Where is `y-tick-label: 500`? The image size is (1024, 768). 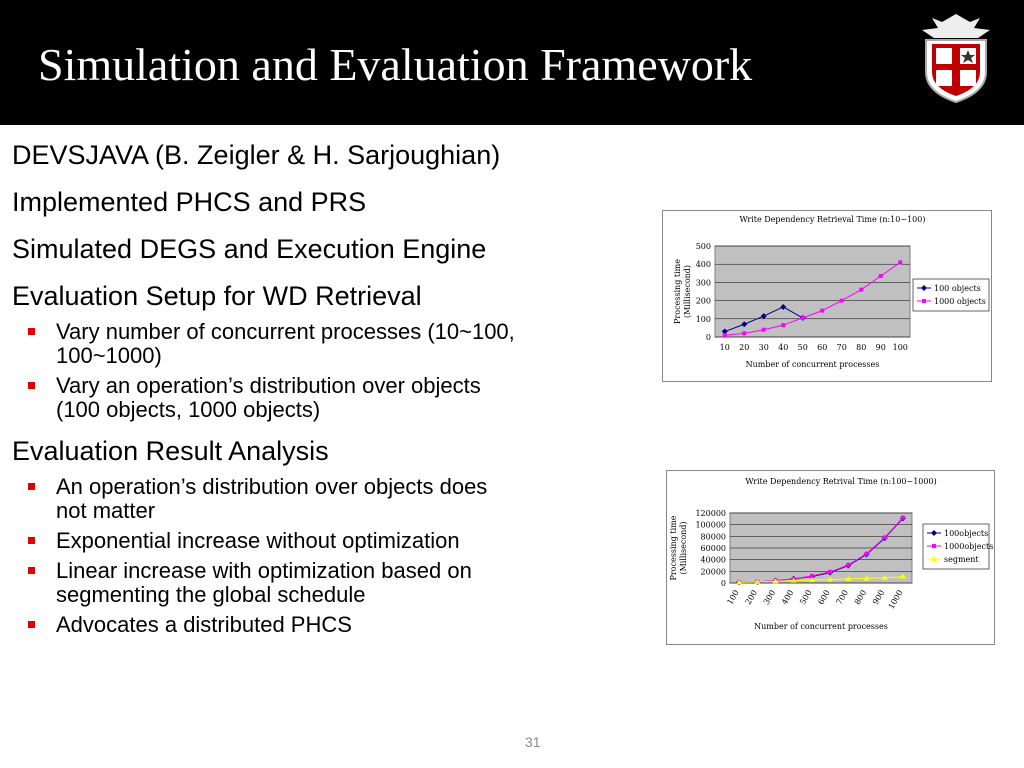
y-tick-label: 500 is located at coordinates (703, 246).